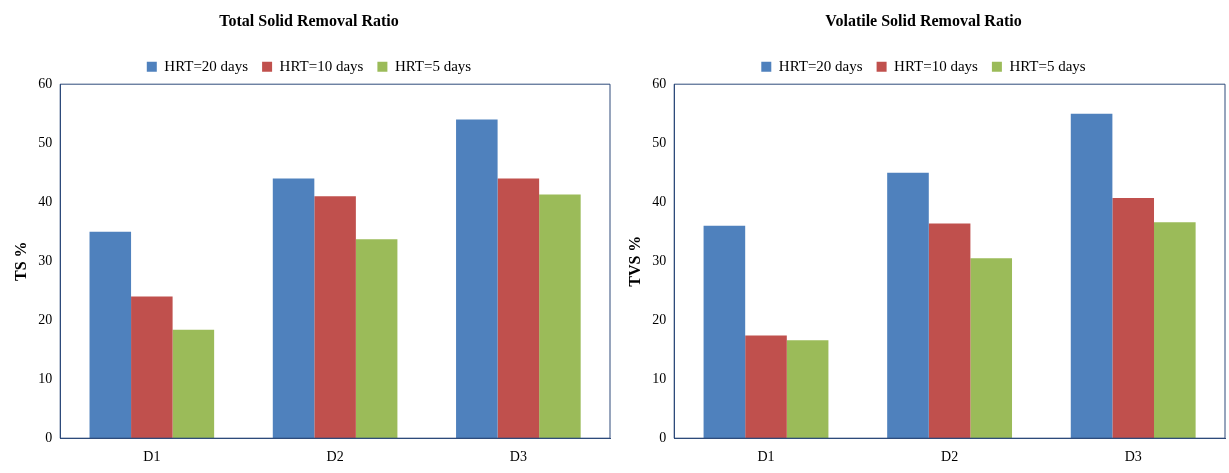 This screenshot has height=473, width=1229. I want to click on y-axis-title: TVS %, so click(634, 261).